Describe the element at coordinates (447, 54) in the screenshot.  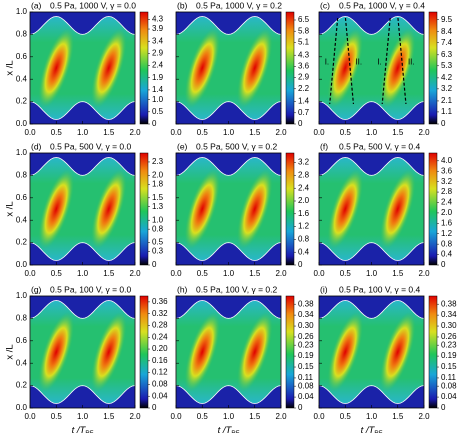
I see `colorbar-tick-label: 6.3` at that location.